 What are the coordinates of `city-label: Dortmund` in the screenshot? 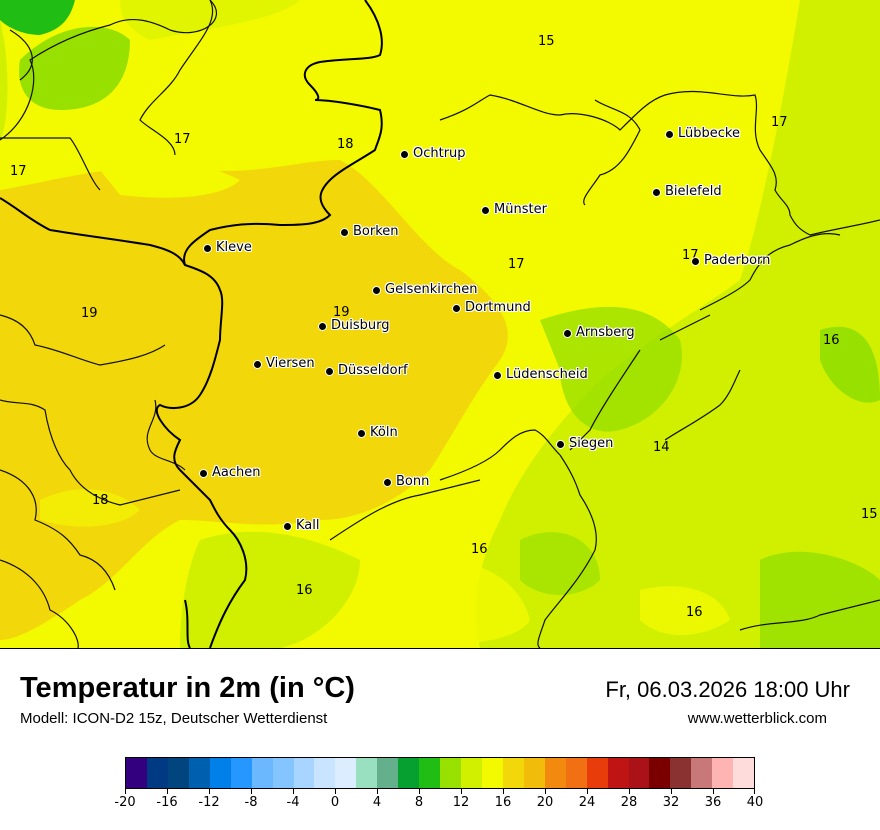 It's located at (498, 307).